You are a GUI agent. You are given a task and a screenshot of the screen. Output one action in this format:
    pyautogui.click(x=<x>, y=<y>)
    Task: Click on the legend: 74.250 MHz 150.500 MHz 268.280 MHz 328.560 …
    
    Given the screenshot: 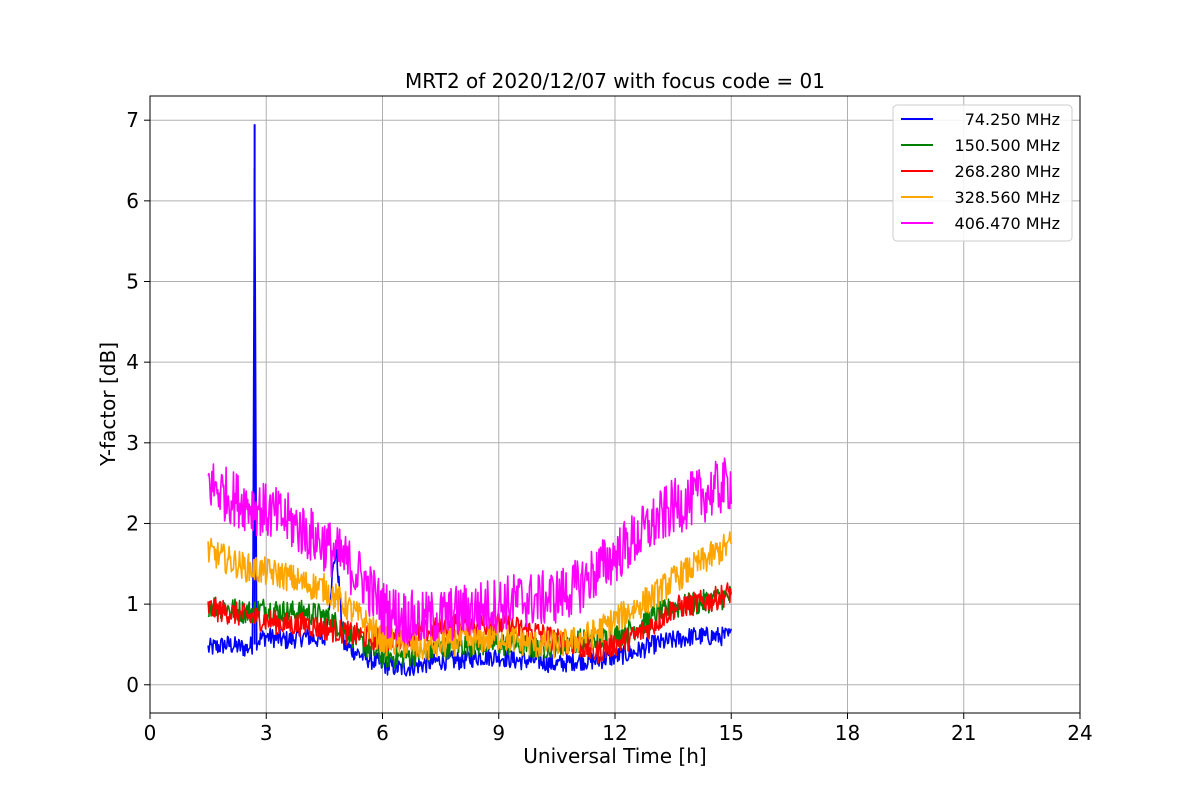 What is the action you would take?
    pyautogui.click(x=982, y=173)
    